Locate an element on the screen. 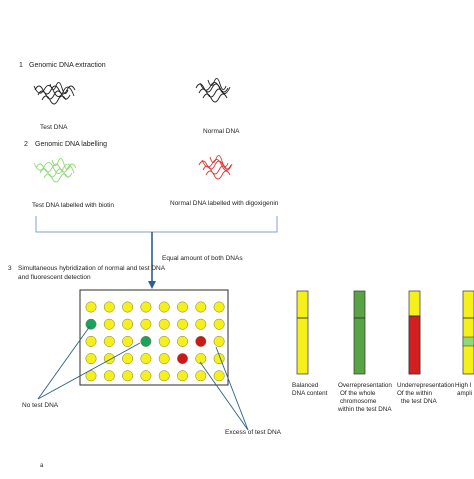 This screenshot has width=474, height=479. panel-marker: a is located at coordinates (42, 466).